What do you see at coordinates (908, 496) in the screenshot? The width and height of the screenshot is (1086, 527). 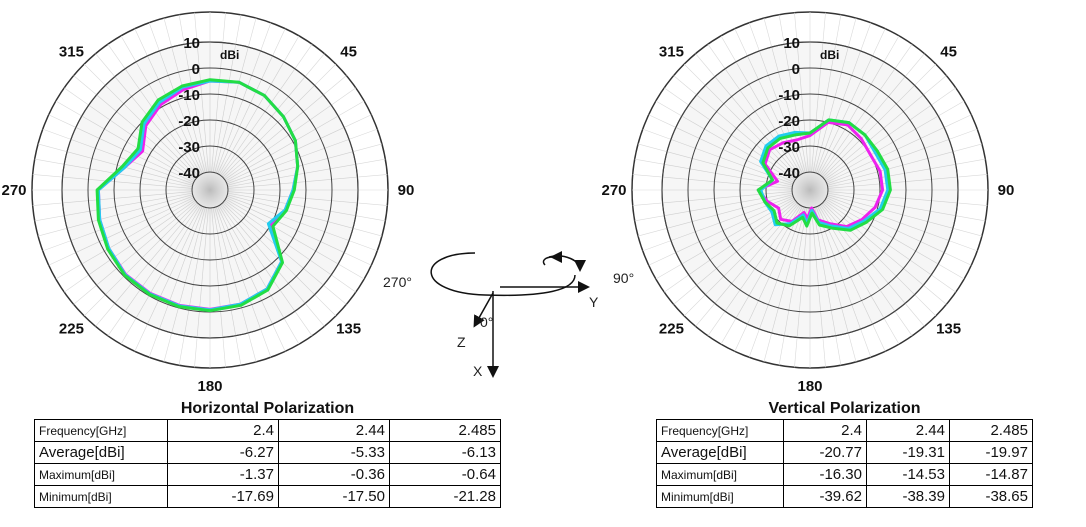 I see `table-cell: -38.39` at bounding box center [908, 496].